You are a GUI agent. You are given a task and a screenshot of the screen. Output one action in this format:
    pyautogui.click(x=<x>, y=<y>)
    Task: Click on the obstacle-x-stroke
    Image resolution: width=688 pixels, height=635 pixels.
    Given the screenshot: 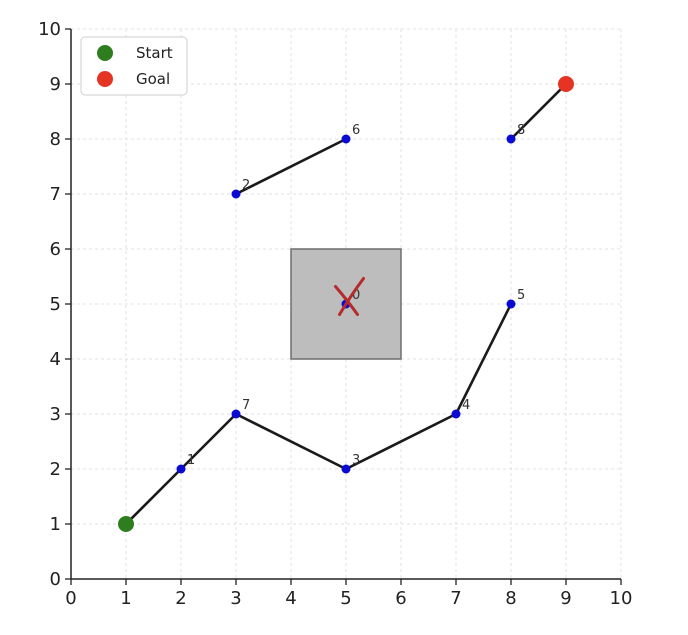 What is the action you would take?
    pyautogui.click(x=351, y=296)
    